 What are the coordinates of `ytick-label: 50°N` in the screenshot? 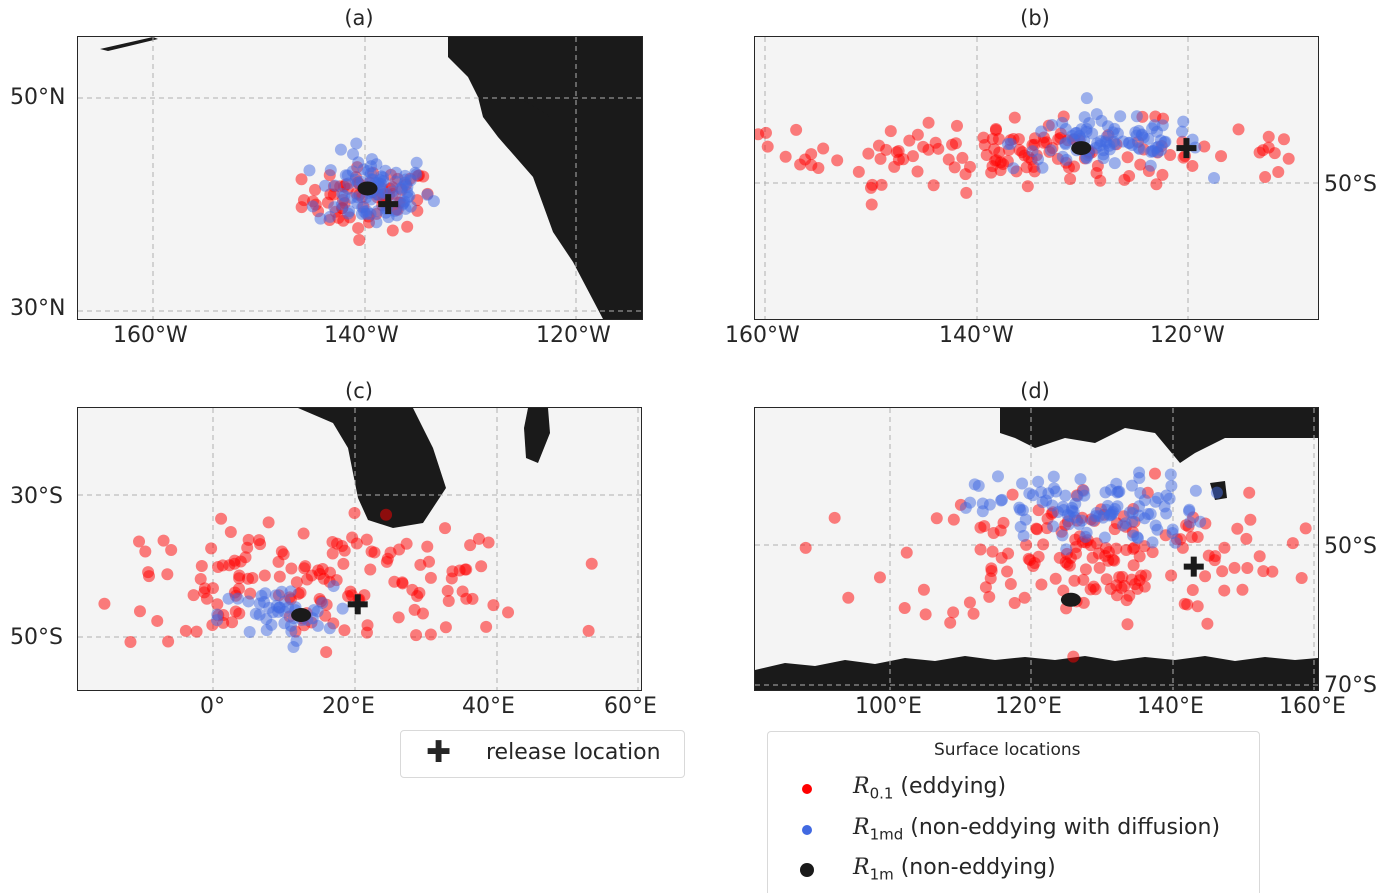 It's located at (38, 97).